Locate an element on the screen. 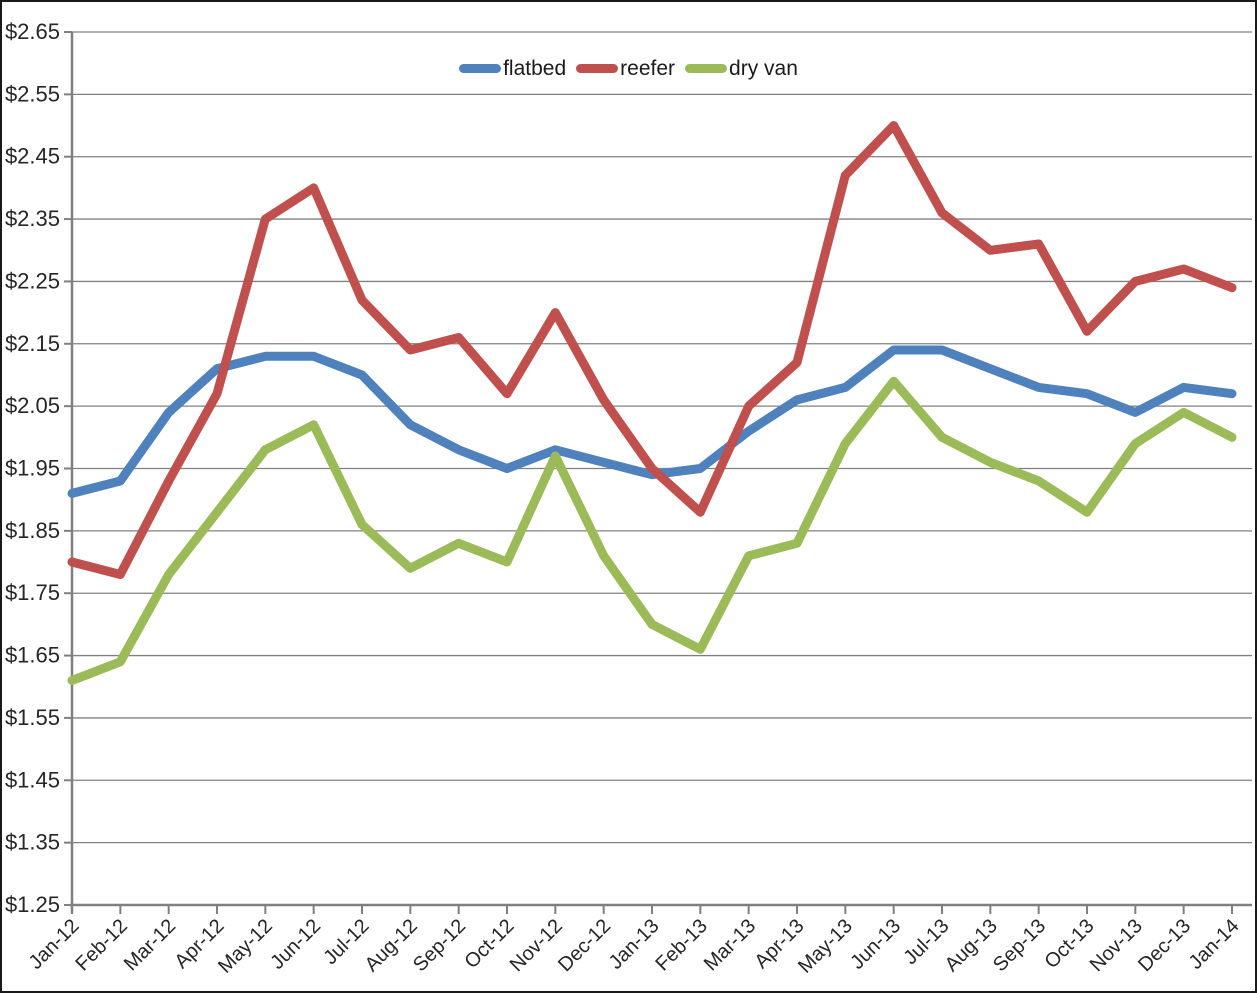 The width and height of the screenshot is (1257, 993). x-axis-label: Aug-13 is located at coordinates (971, 945).